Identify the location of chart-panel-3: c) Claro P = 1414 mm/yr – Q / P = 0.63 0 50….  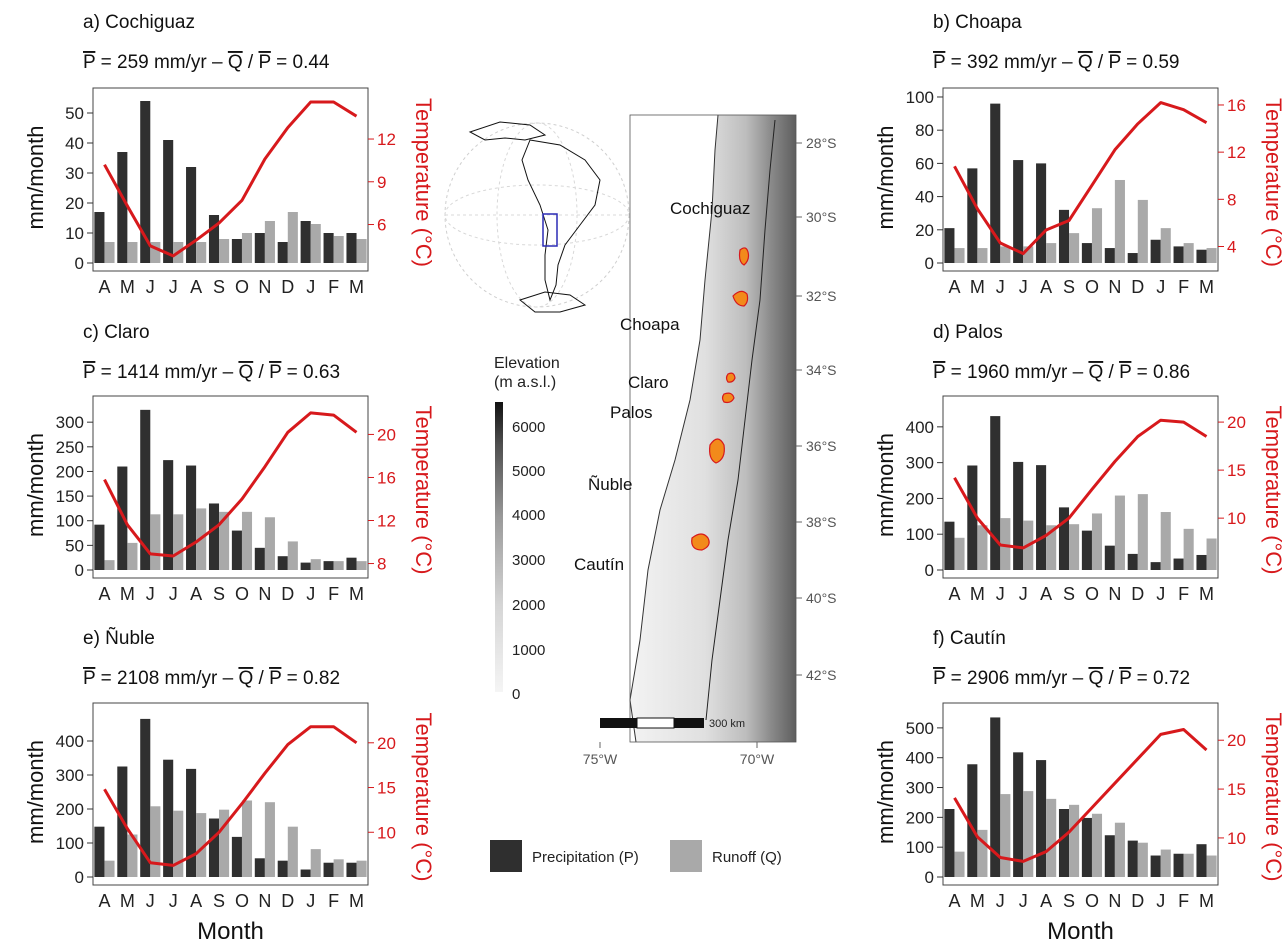
(229, 463).